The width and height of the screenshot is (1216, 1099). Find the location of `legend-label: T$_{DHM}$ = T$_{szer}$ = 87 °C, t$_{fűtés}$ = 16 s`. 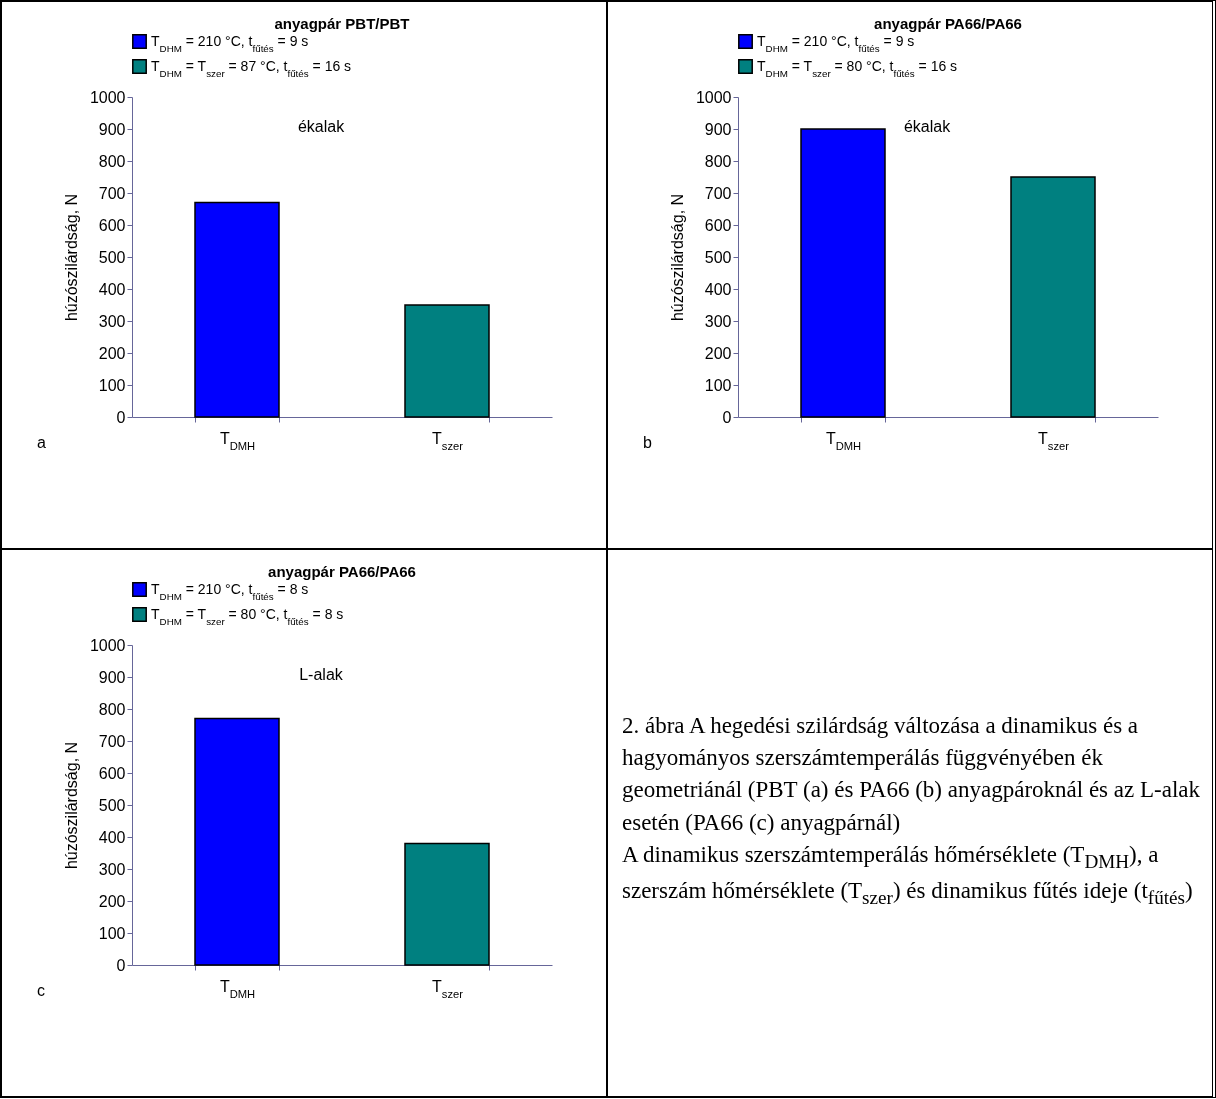

legend-label: T$_{DHM}$ = T$_{szer}$ = 87 °C, t$_{fűtés}$ = 16 s is located at coordinates (251, 67).